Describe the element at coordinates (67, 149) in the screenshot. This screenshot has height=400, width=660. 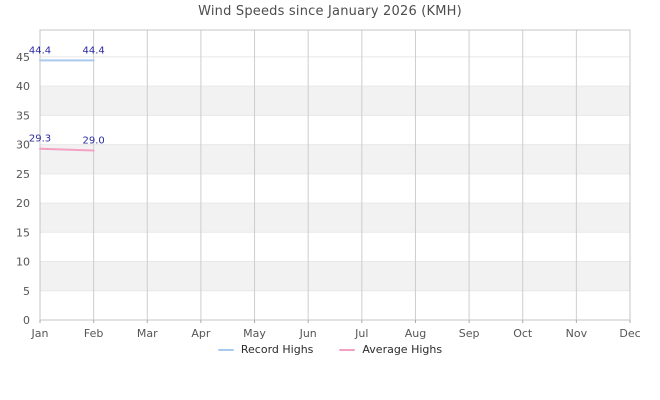
I see `series-line-average-highs` at that location.